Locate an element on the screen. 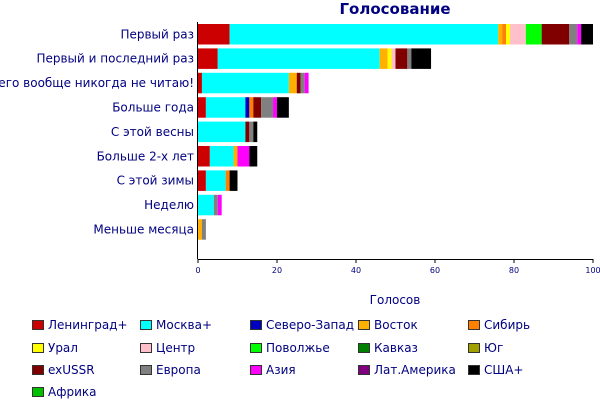 Image resolution: width=600 pixels, height=400 pixels. chart-title: Голосование is located at coordinates (394, 9).